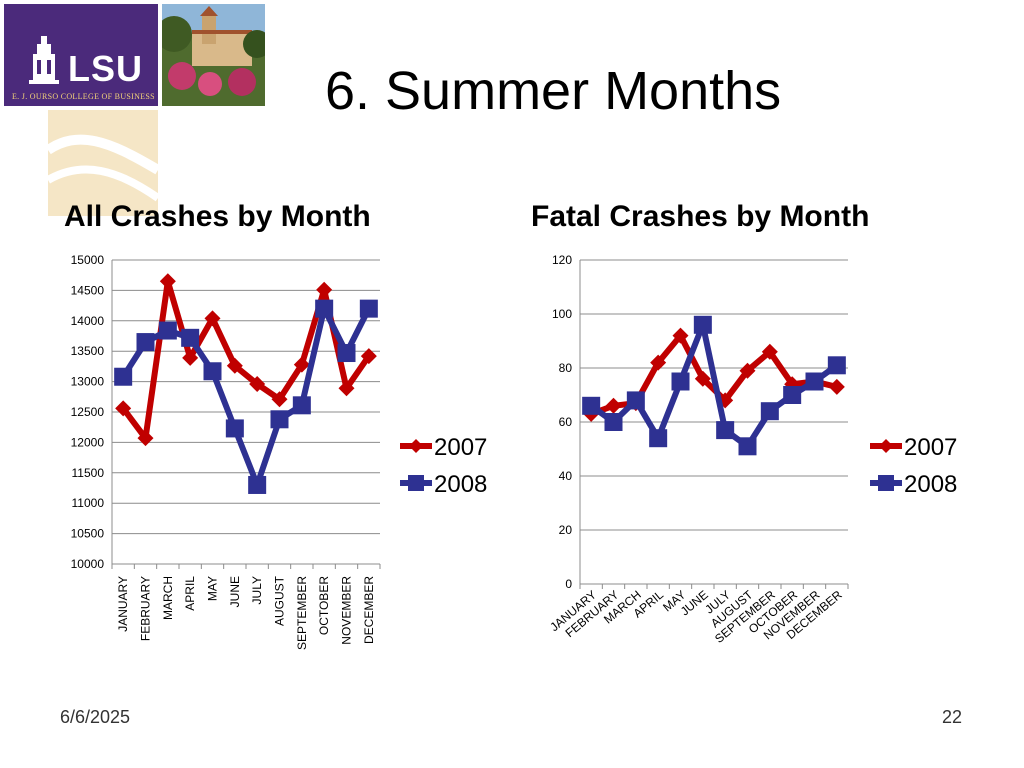 This screenshot has height=768, width=1024. What do you see at coordinates (88, 321) in the screenshot?
I see `y-tick-label: 14000` at bounding box center [88, 321].